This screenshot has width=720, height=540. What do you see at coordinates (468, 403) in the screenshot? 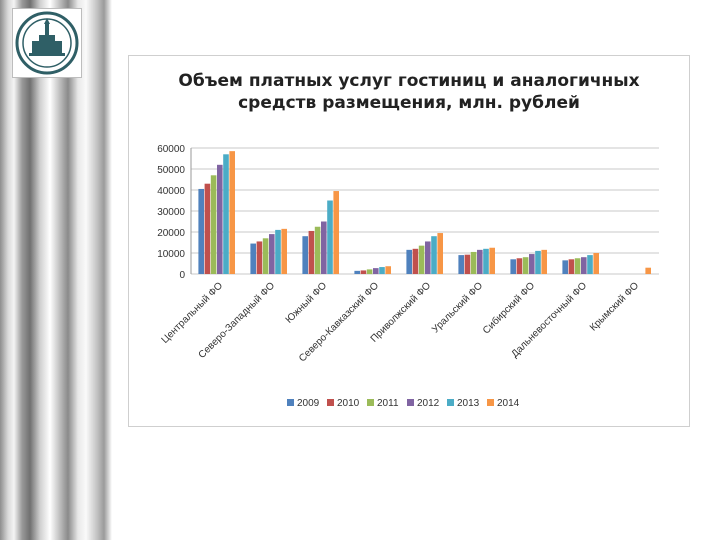
I see `legend-label: 2013` at bounding box center [468, 403].